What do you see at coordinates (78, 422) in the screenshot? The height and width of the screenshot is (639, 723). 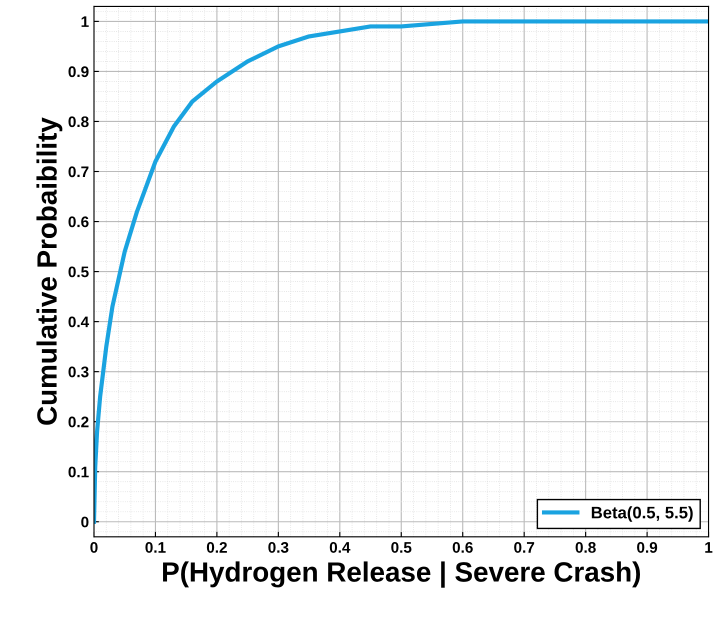 I see `y-tick-label: 0.2` at bounding box center [78, 422].